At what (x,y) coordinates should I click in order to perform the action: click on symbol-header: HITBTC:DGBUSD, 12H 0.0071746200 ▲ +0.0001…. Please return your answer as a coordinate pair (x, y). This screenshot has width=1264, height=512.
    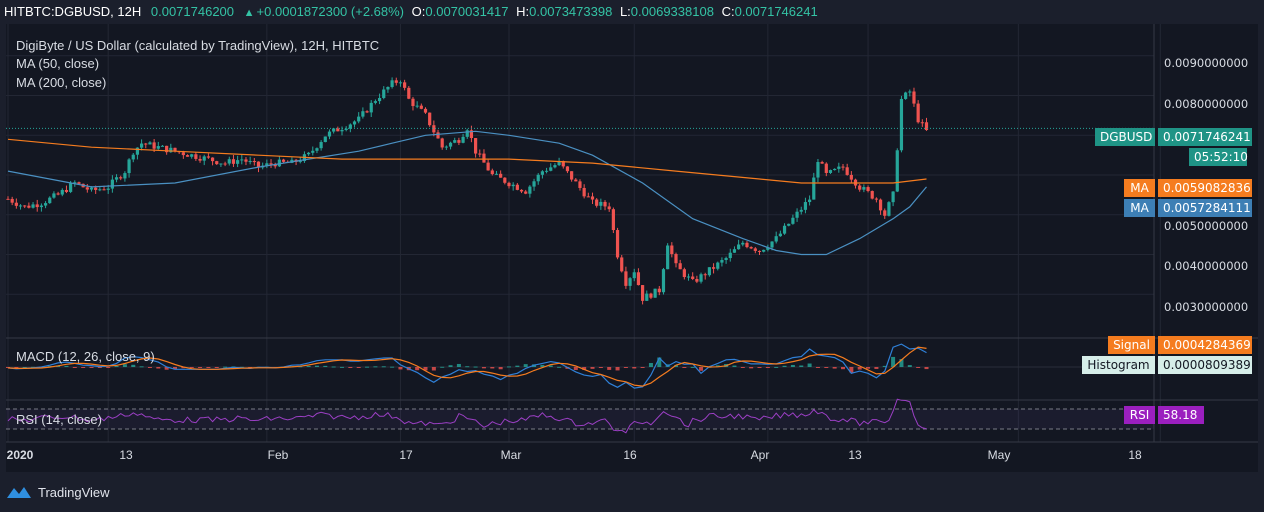
    Looking at the image, I should click on (632, 12).